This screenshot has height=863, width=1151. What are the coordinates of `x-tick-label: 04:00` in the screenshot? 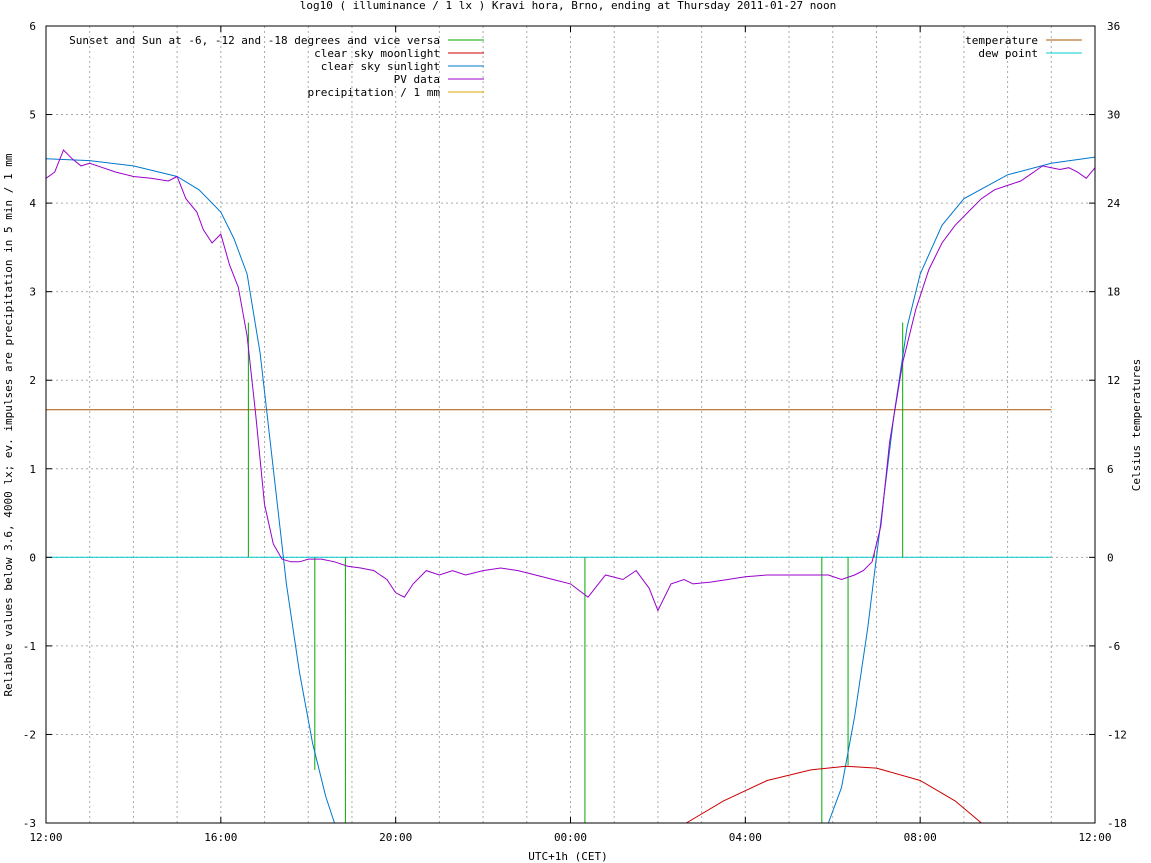 It's located at (745, 837).